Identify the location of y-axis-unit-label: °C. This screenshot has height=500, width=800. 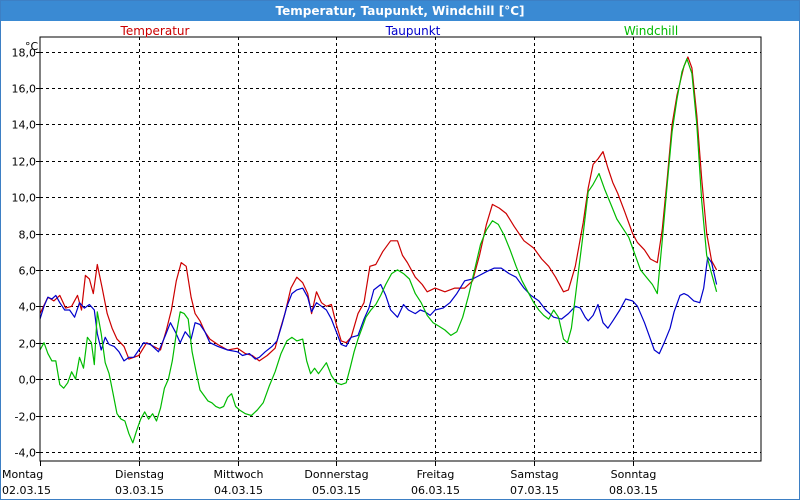
(32, 46).